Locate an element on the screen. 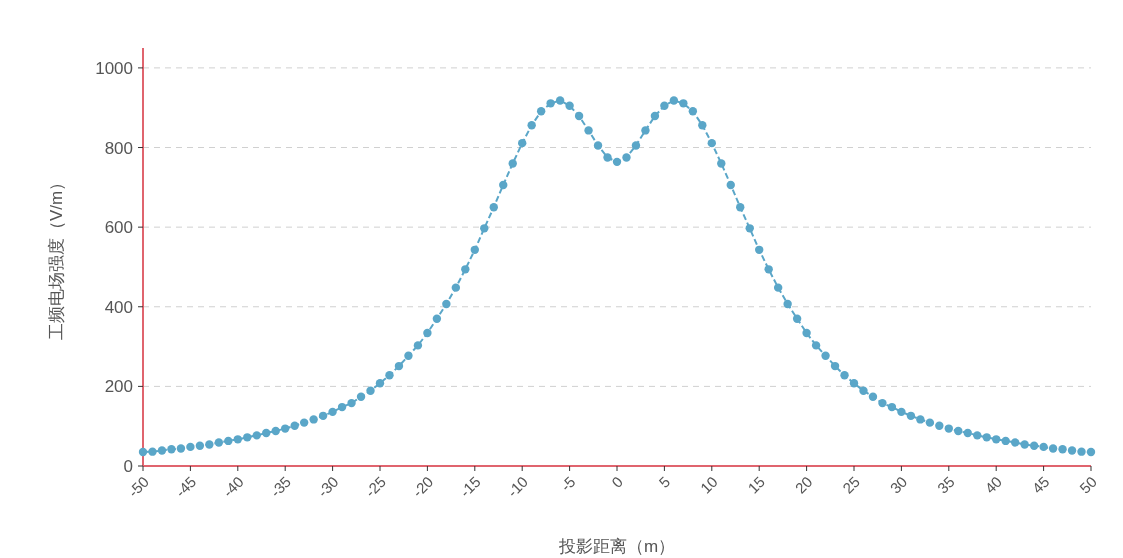 The height and width of the screenshot is (558, 1123). x-tick-label: -30 is located at coordinates (328, 486).